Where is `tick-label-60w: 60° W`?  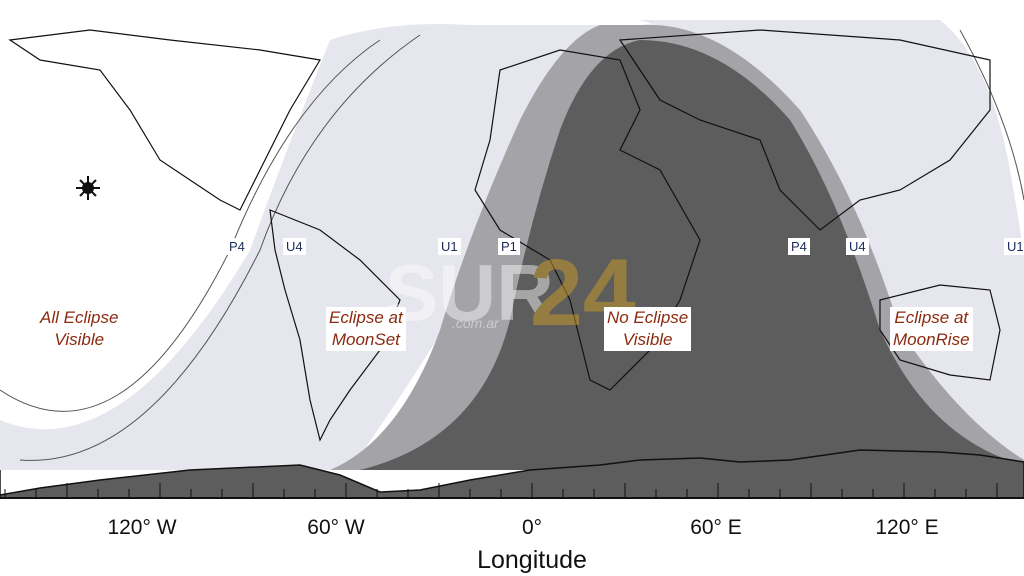 tick-label-60w: 60° W is located at coordinates (336, 527).